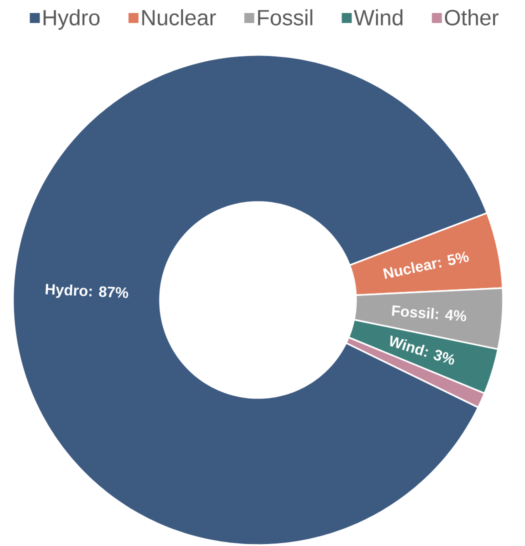 Image resolution: width=525 pixels, height=546 pixels. Describe the element at coordinates (378, 17) in the screenshot. I see `legend-label: Wind` at that location.